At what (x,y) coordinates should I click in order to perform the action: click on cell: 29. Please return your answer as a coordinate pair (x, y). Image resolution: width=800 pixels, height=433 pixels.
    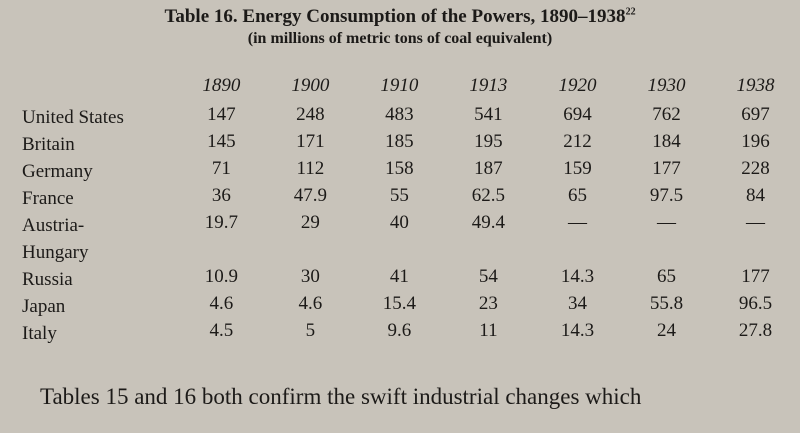
    Looking at the image, I should click on (310, 222).